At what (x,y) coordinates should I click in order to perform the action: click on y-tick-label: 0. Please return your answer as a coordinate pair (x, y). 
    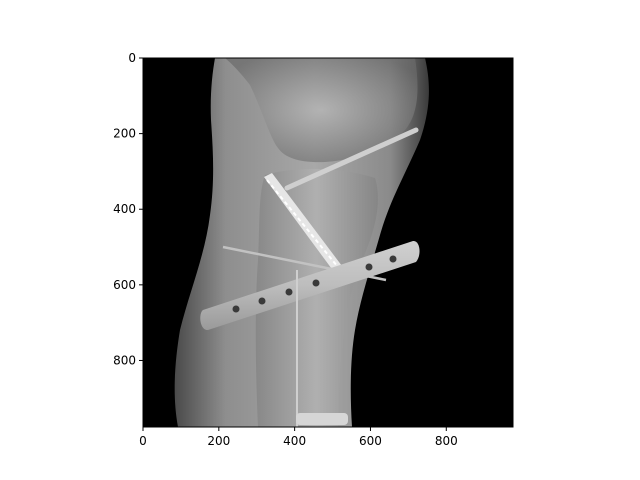
    Looking at the image, I should click on (132, 58).